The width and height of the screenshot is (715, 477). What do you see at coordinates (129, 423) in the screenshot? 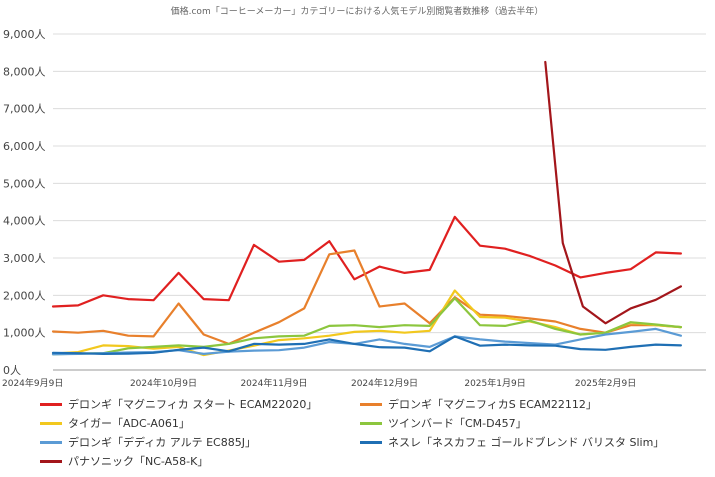
I see `legend-label: タイガー「ADC-A061」` at bounding box center [129, 423].